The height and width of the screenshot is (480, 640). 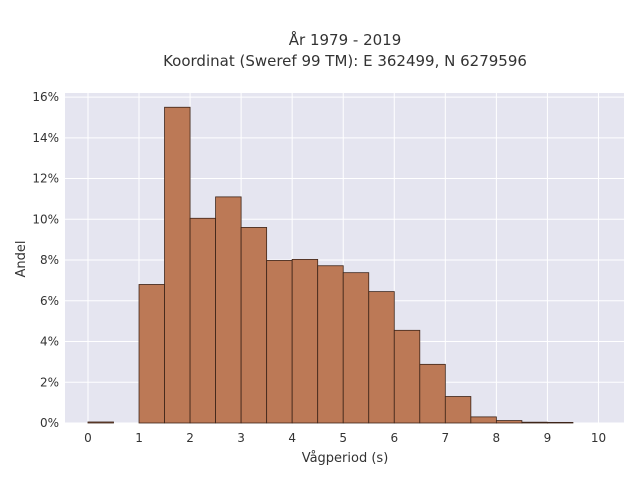 I want to click on y-axis-label: Andel, so click(x=21, y=259).